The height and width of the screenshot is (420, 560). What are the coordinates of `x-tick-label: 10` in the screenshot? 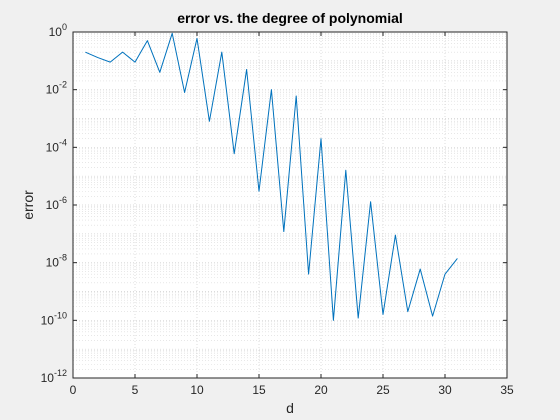 It's located at (197, 390).